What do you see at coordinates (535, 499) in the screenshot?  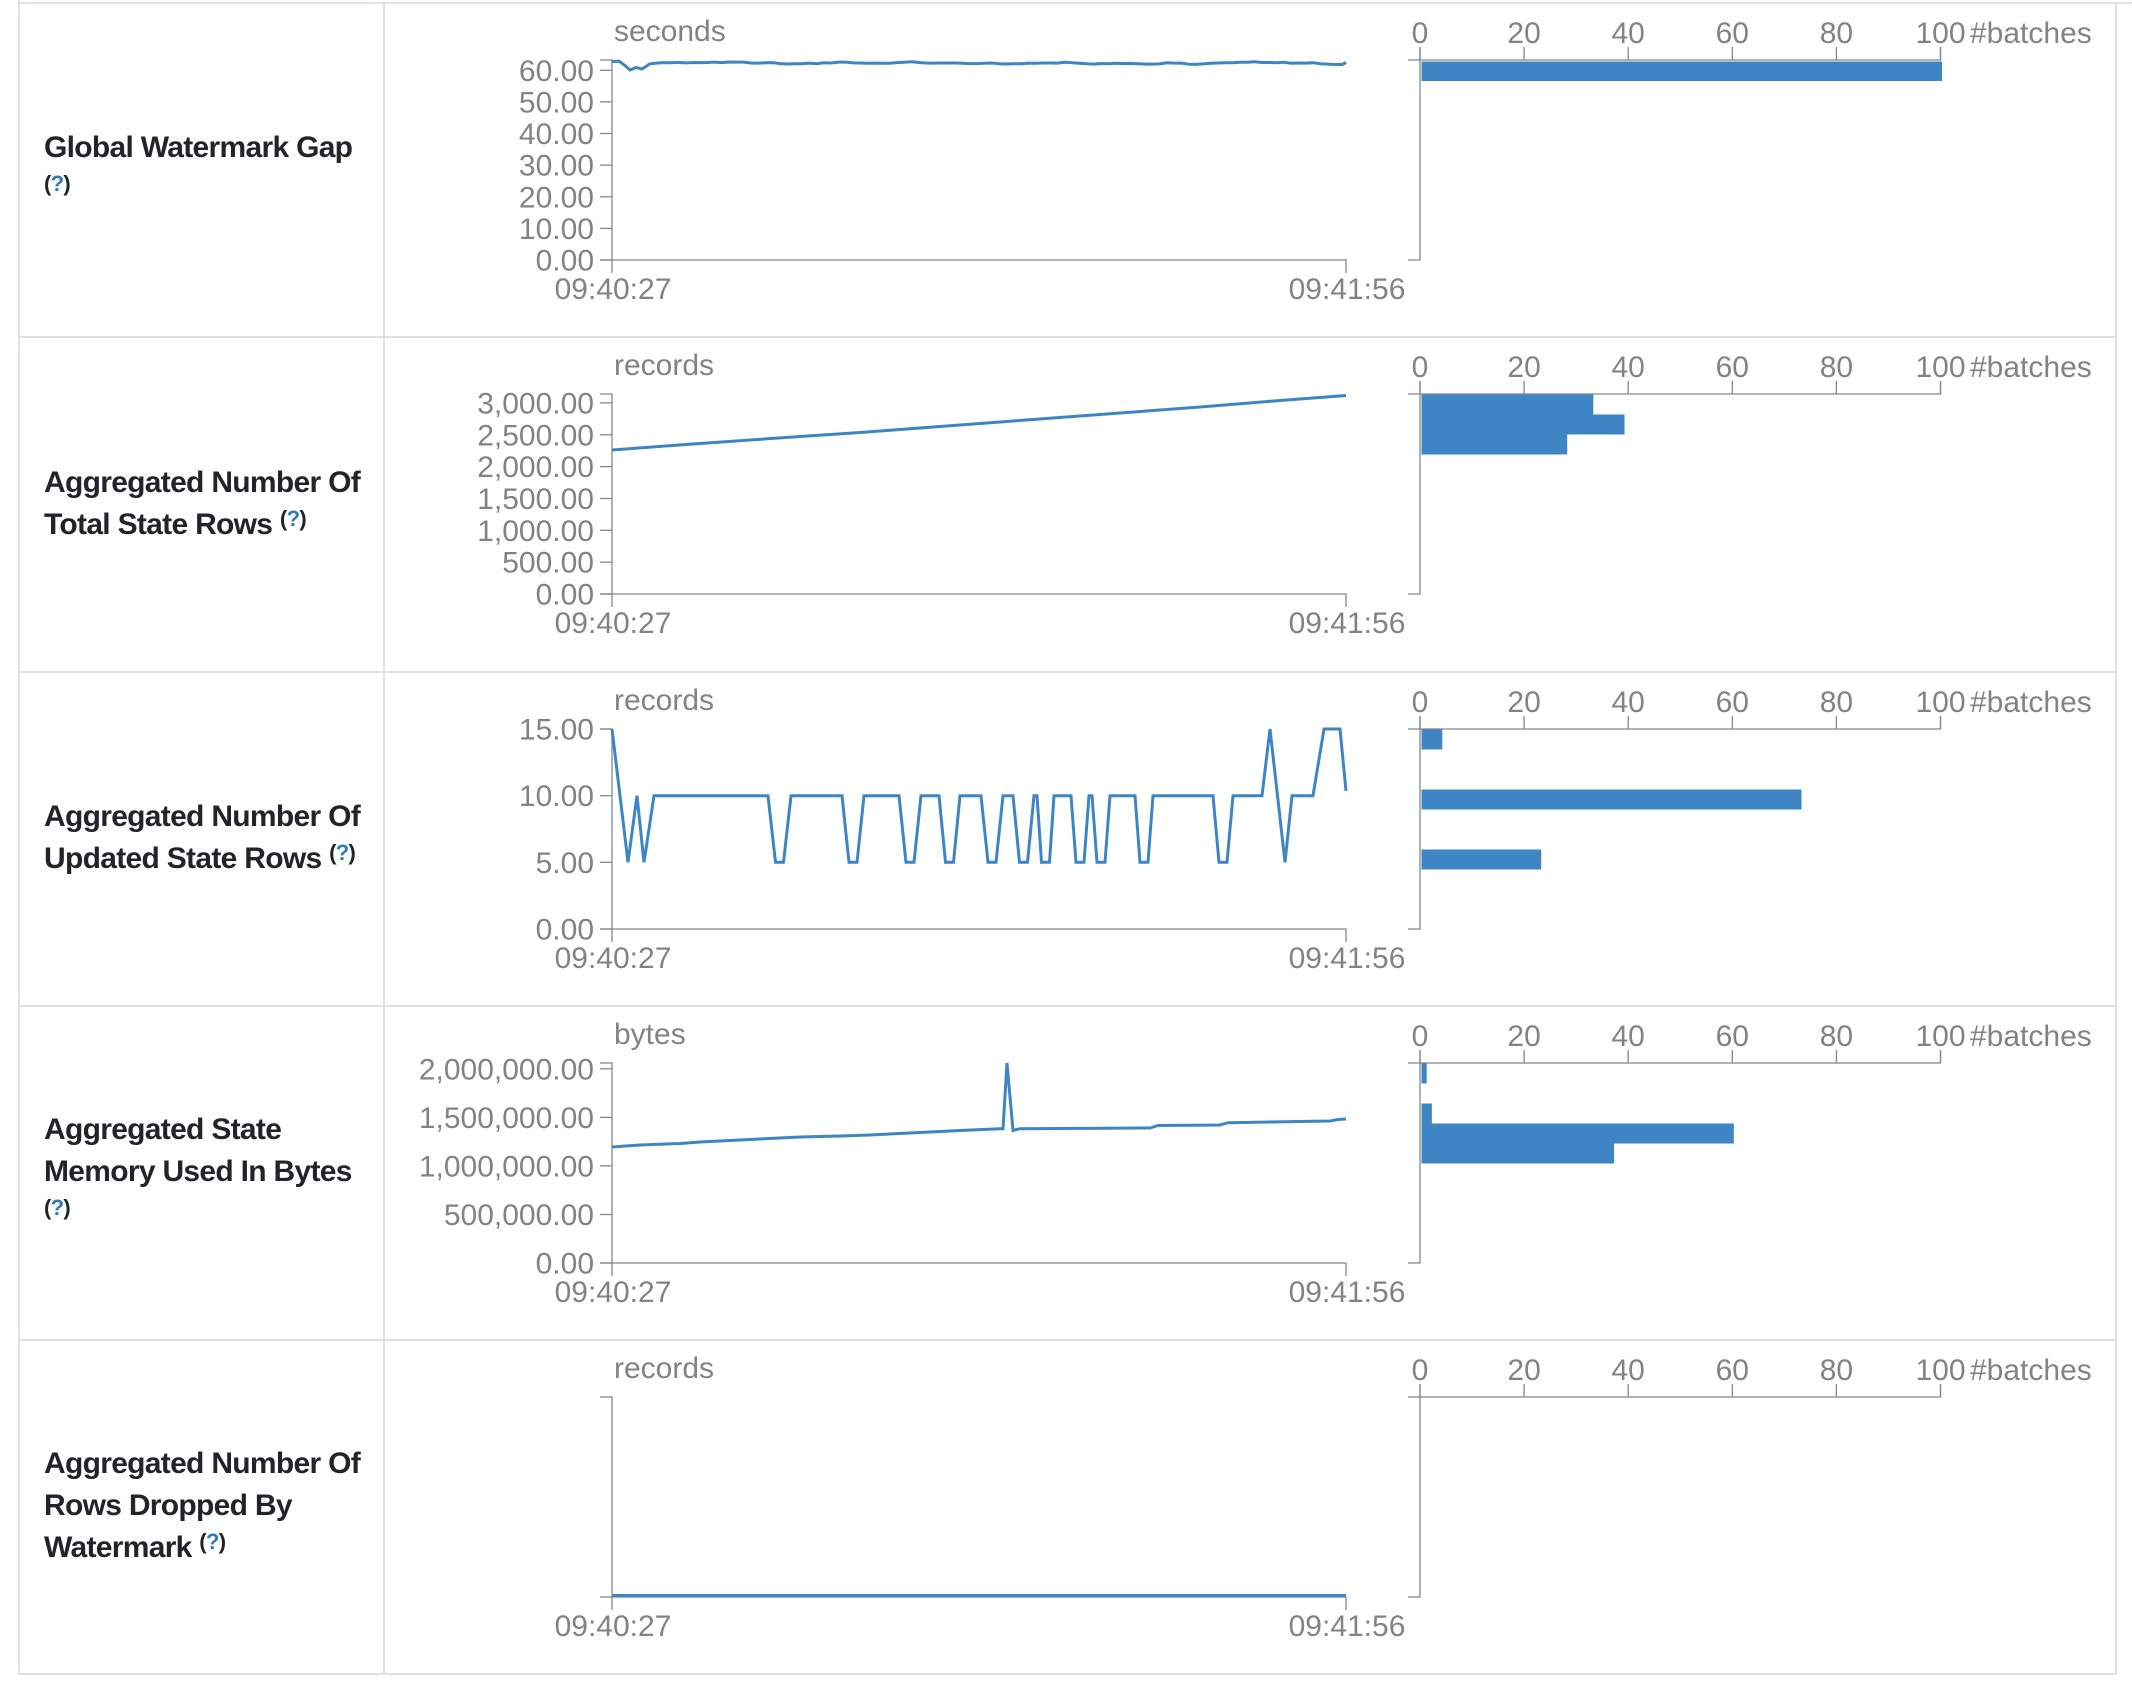 I see `svg-text: 1,500.00` at bounding box center [535, 499].